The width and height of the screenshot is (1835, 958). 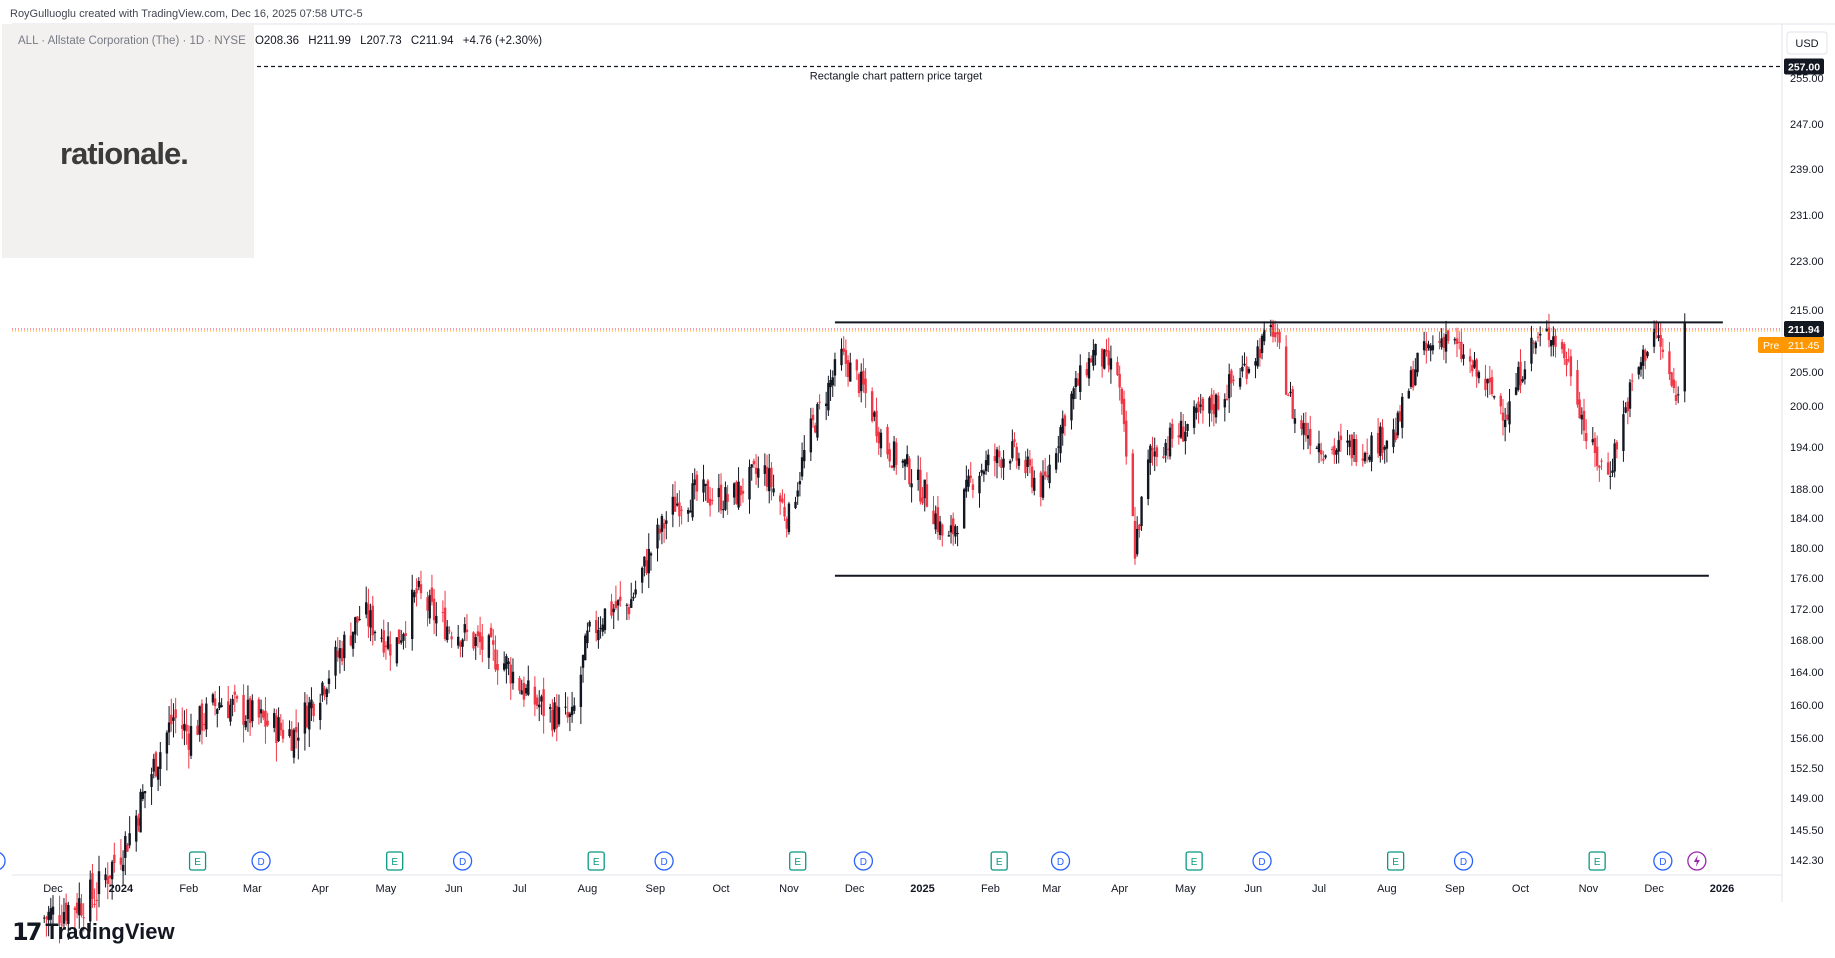 What do you see at coordinates (93, 932) in the screenshot?
I see `tradingview-brand: 17 TradingView` at bounding box center [93, 932].